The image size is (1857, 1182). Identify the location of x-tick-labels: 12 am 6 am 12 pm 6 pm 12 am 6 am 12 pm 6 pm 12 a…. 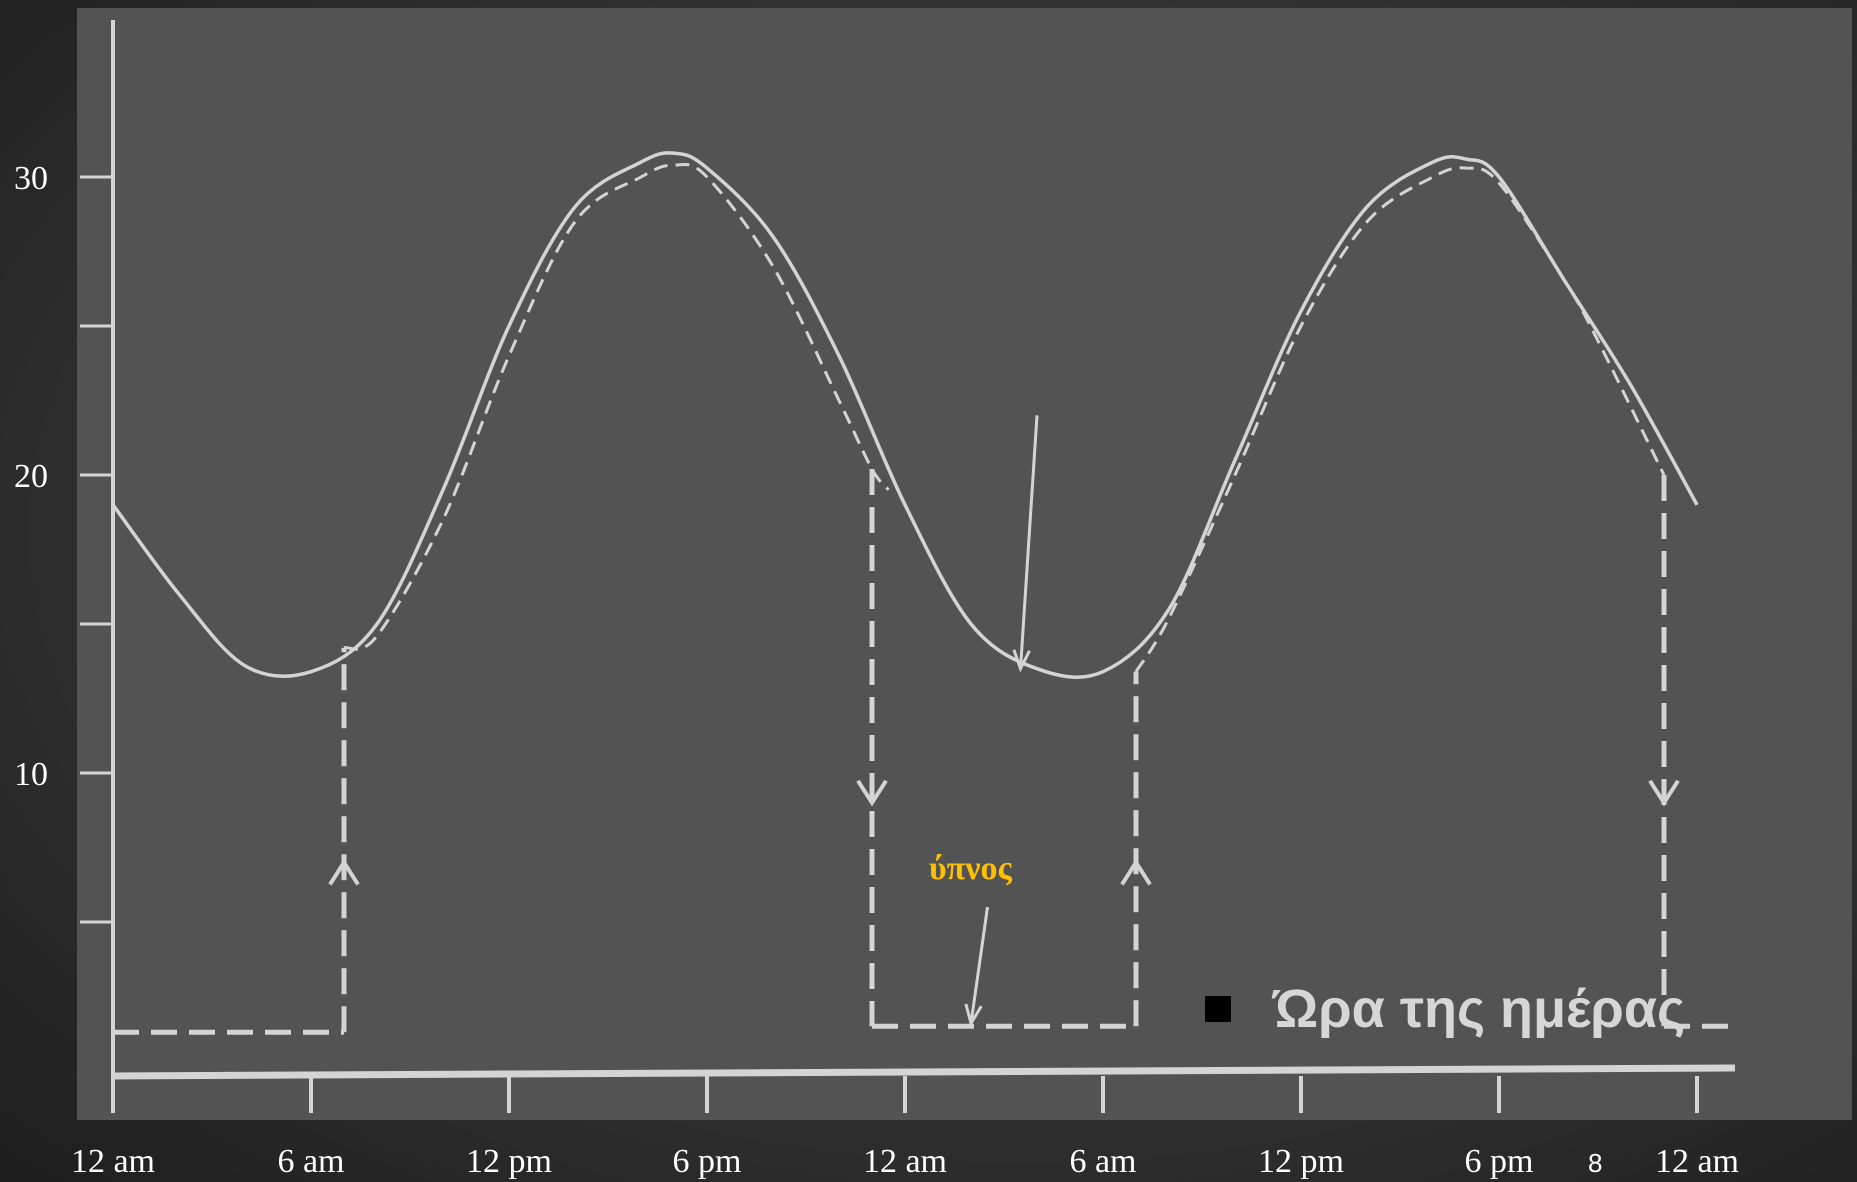
(905, 1161).